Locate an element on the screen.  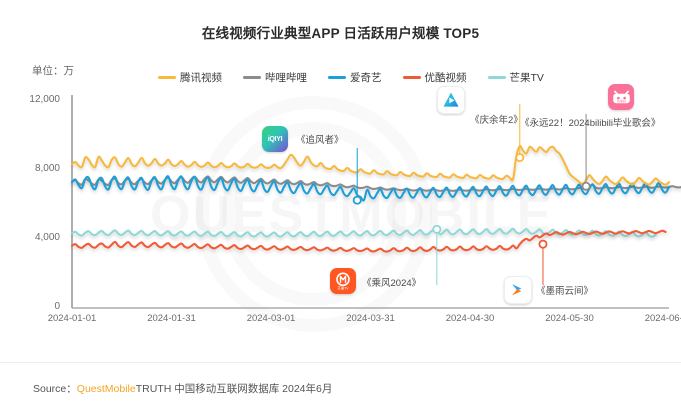
chart-legend: 腾讯视频 哔哩哔哩 爱奇艺 优酷视频 芒果TV is located at coordinates (351, 77).